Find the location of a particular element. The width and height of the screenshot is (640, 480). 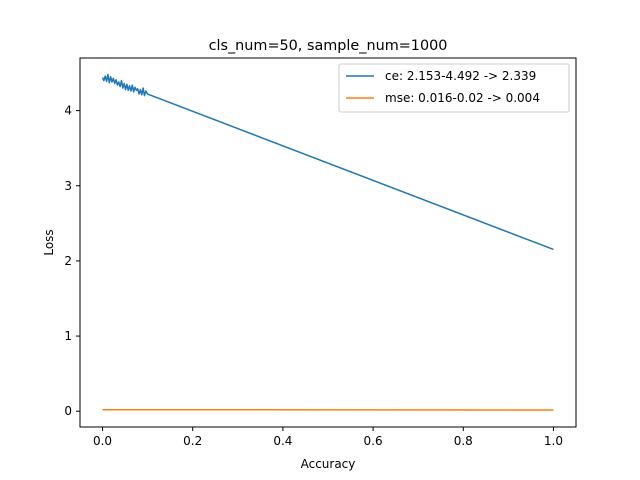

x-axis-label: Accuracy is located at coordinates (328, 464).